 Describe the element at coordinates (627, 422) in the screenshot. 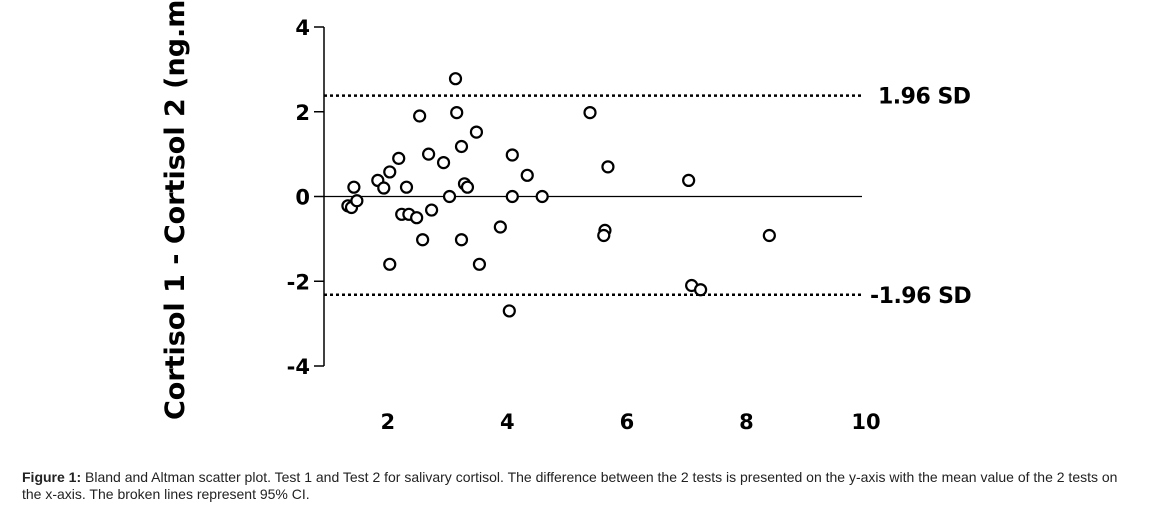

I see `x-tick-label: 6` at that location.